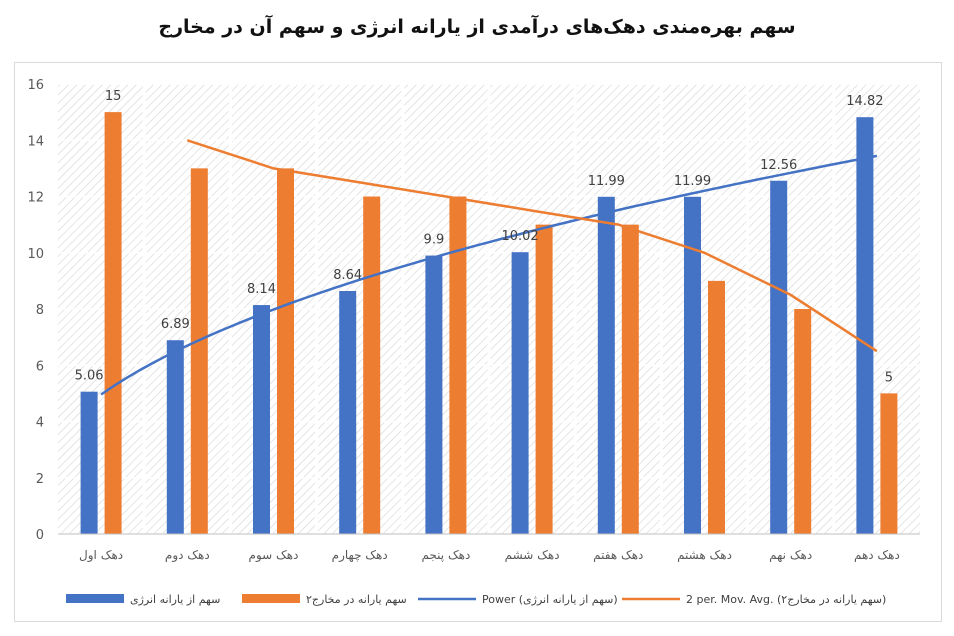 The width and height of the screenshot is (954, 636). Describe the element at coordinates (40, 423) in the screenshot. I see `y-tick-label: 4` at that location.